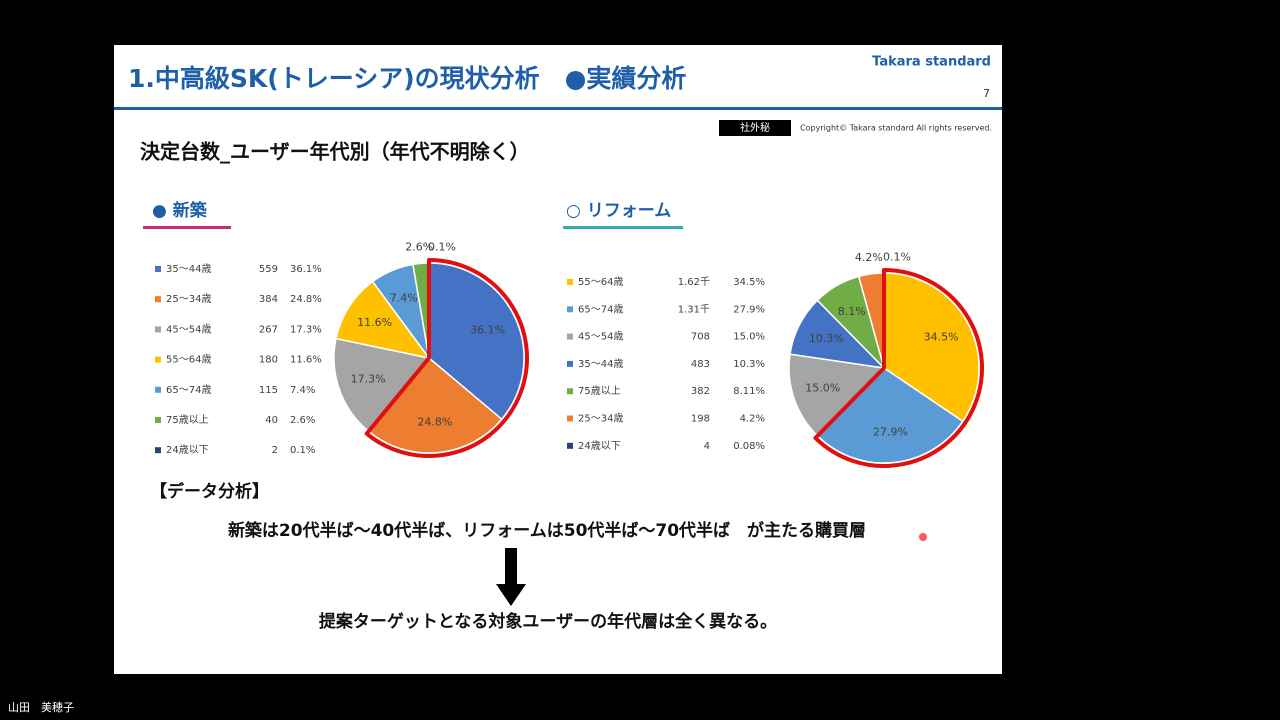 The width and height of the screenshot is (1280, 720). What do you see at coordinates (941, 337) in the screenshot?
I see `slice-label: 34.5%` at bounding box center [941, 337].